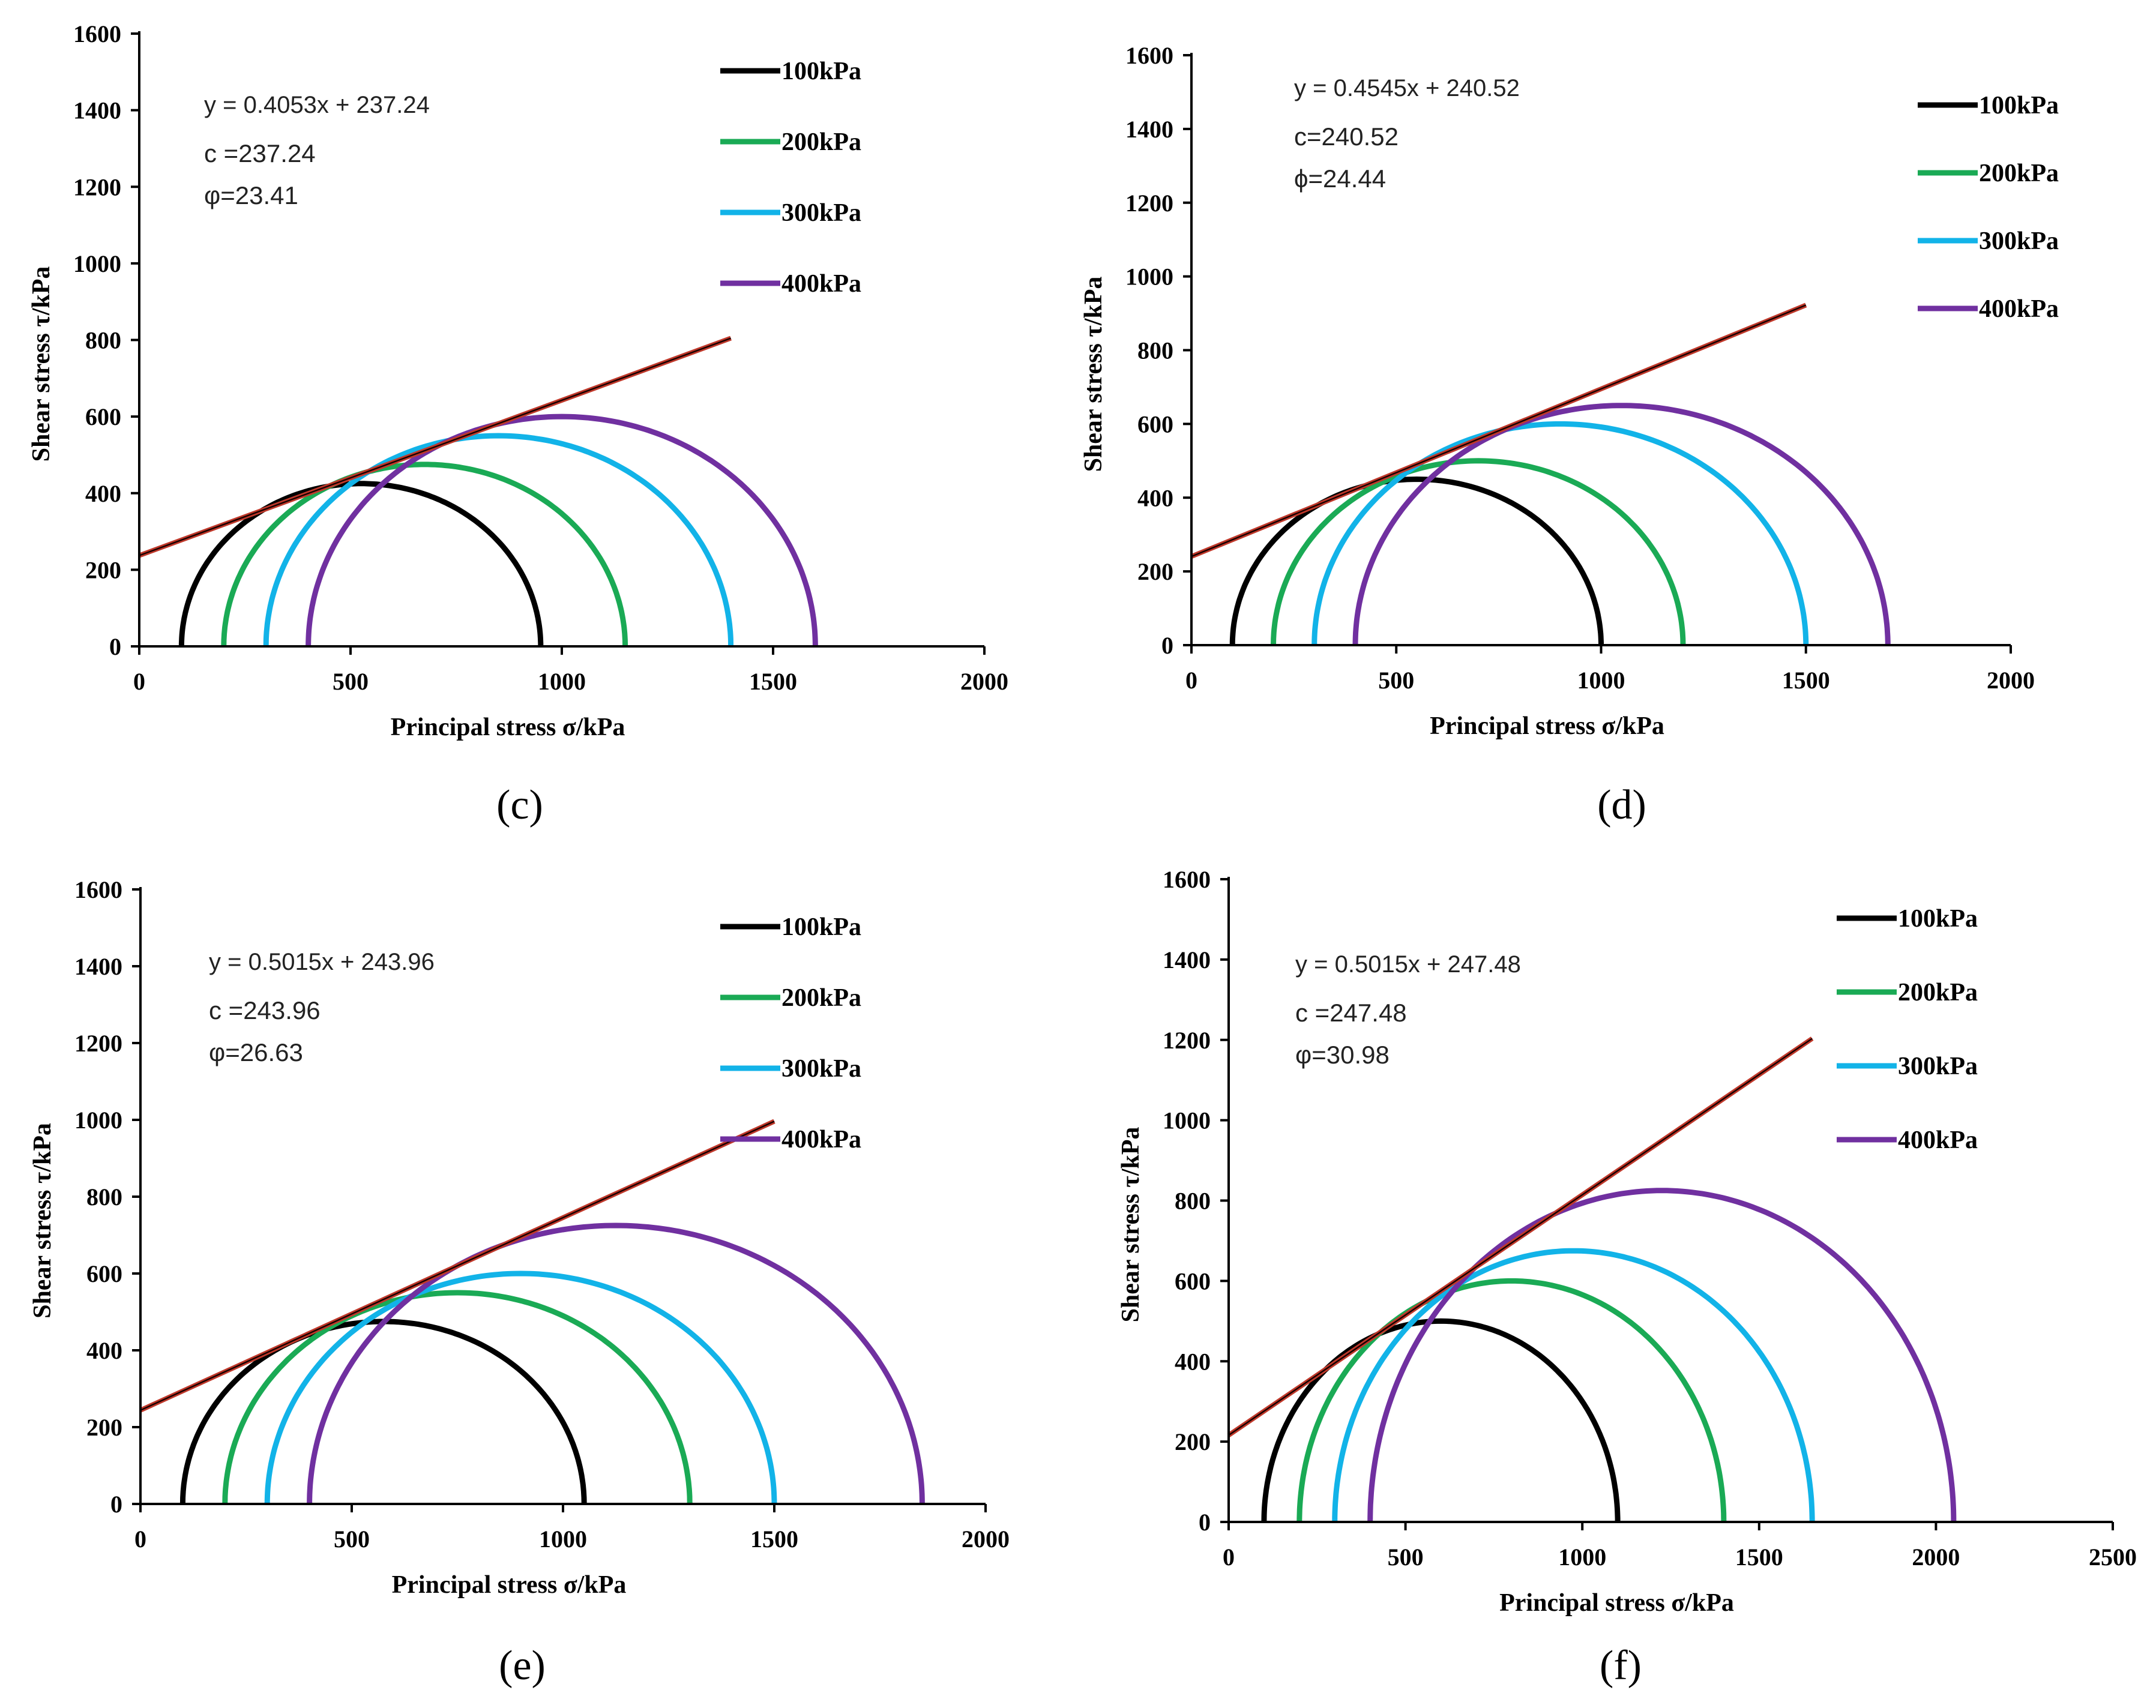  What do you see at coordinates (260, 153) in the screenshot?
I see `cohesion-annotation: c =237.24` at bounding box center [260, 153].